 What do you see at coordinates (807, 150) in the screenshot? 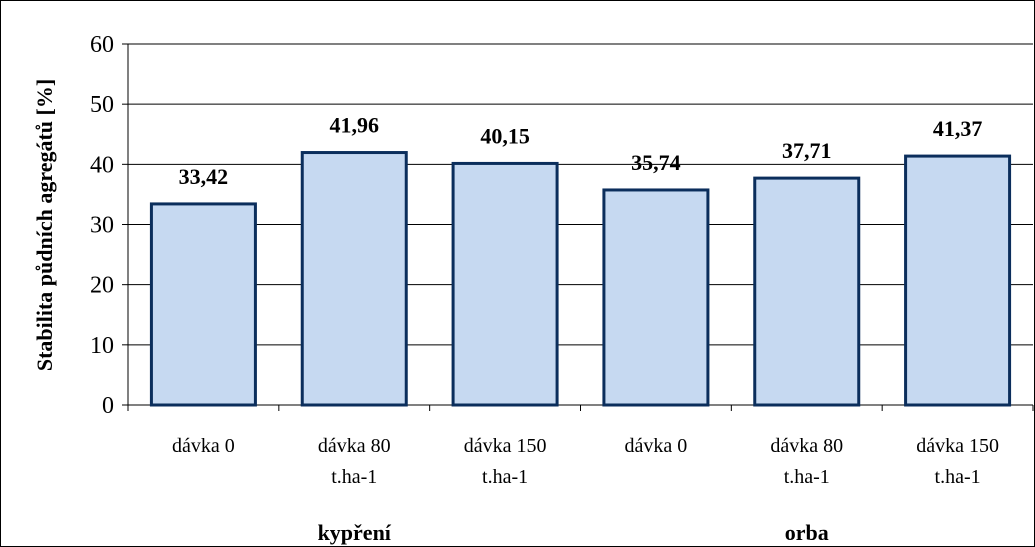
I see `data-label: 37,71` at bounding box center [807, 150].